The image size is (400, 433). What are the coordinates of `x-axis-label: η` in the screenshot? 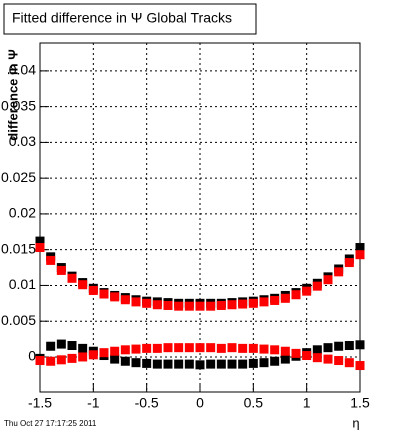 It's located at (355, 422).